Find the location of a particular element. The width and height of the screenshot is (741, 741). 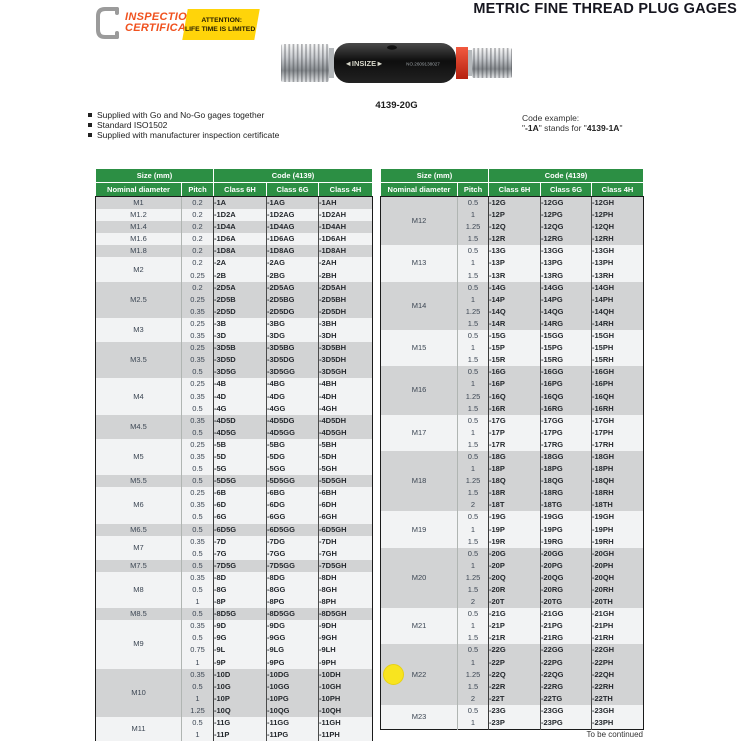

class-6h-code-cell: -10Q is located at coordinates (240, 711).